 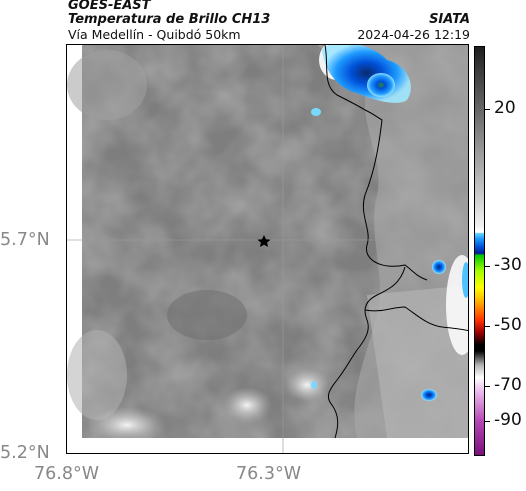 What do you see at coordinates (109, 6) in the screenshot?
I see `satellite-name: GOES-EAST` at bounding box center [109, 6].